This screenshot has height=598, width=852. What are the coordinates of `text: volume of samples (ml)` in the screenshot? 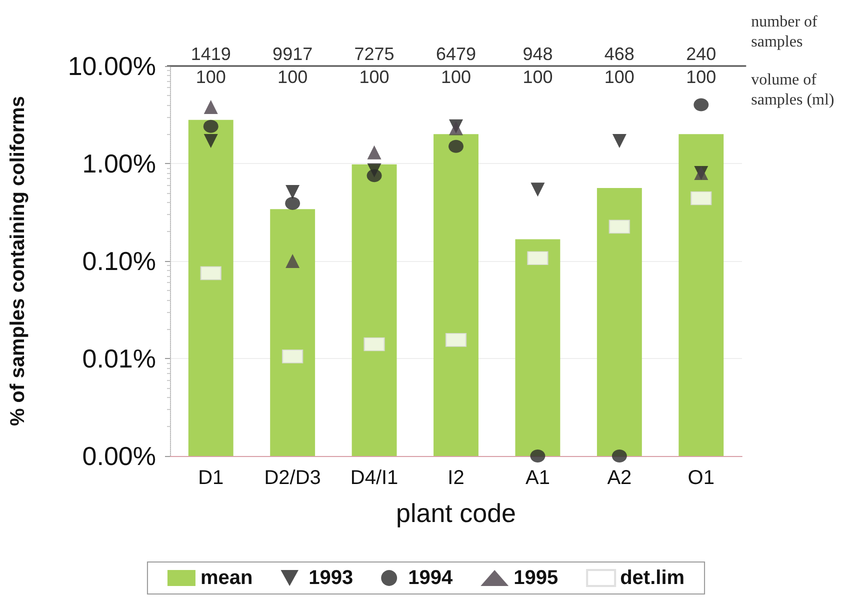 It's located at (792, 90).